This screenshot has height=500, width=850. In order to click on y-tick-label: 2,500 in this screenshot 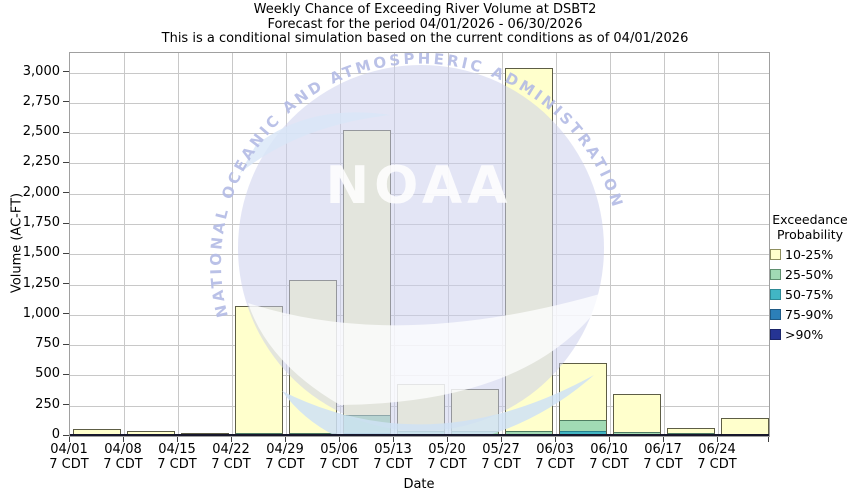, I will do `click(41, 132)`.